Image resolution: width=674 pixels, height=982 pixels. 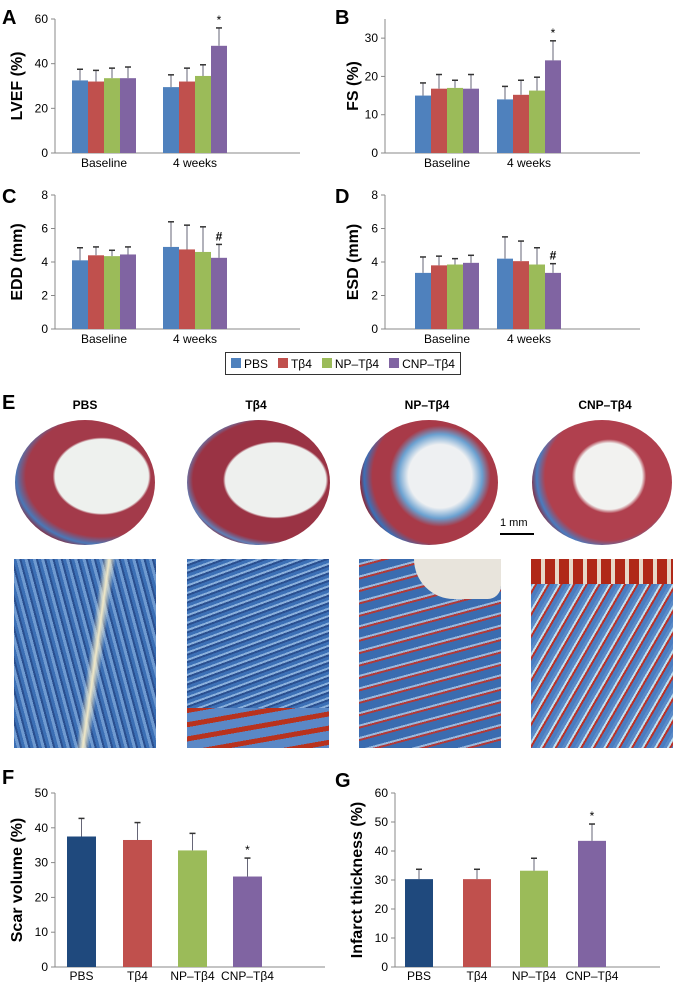 I want to click on y-axis-title: Infarct thickness (%), so click(x=357, y=880).